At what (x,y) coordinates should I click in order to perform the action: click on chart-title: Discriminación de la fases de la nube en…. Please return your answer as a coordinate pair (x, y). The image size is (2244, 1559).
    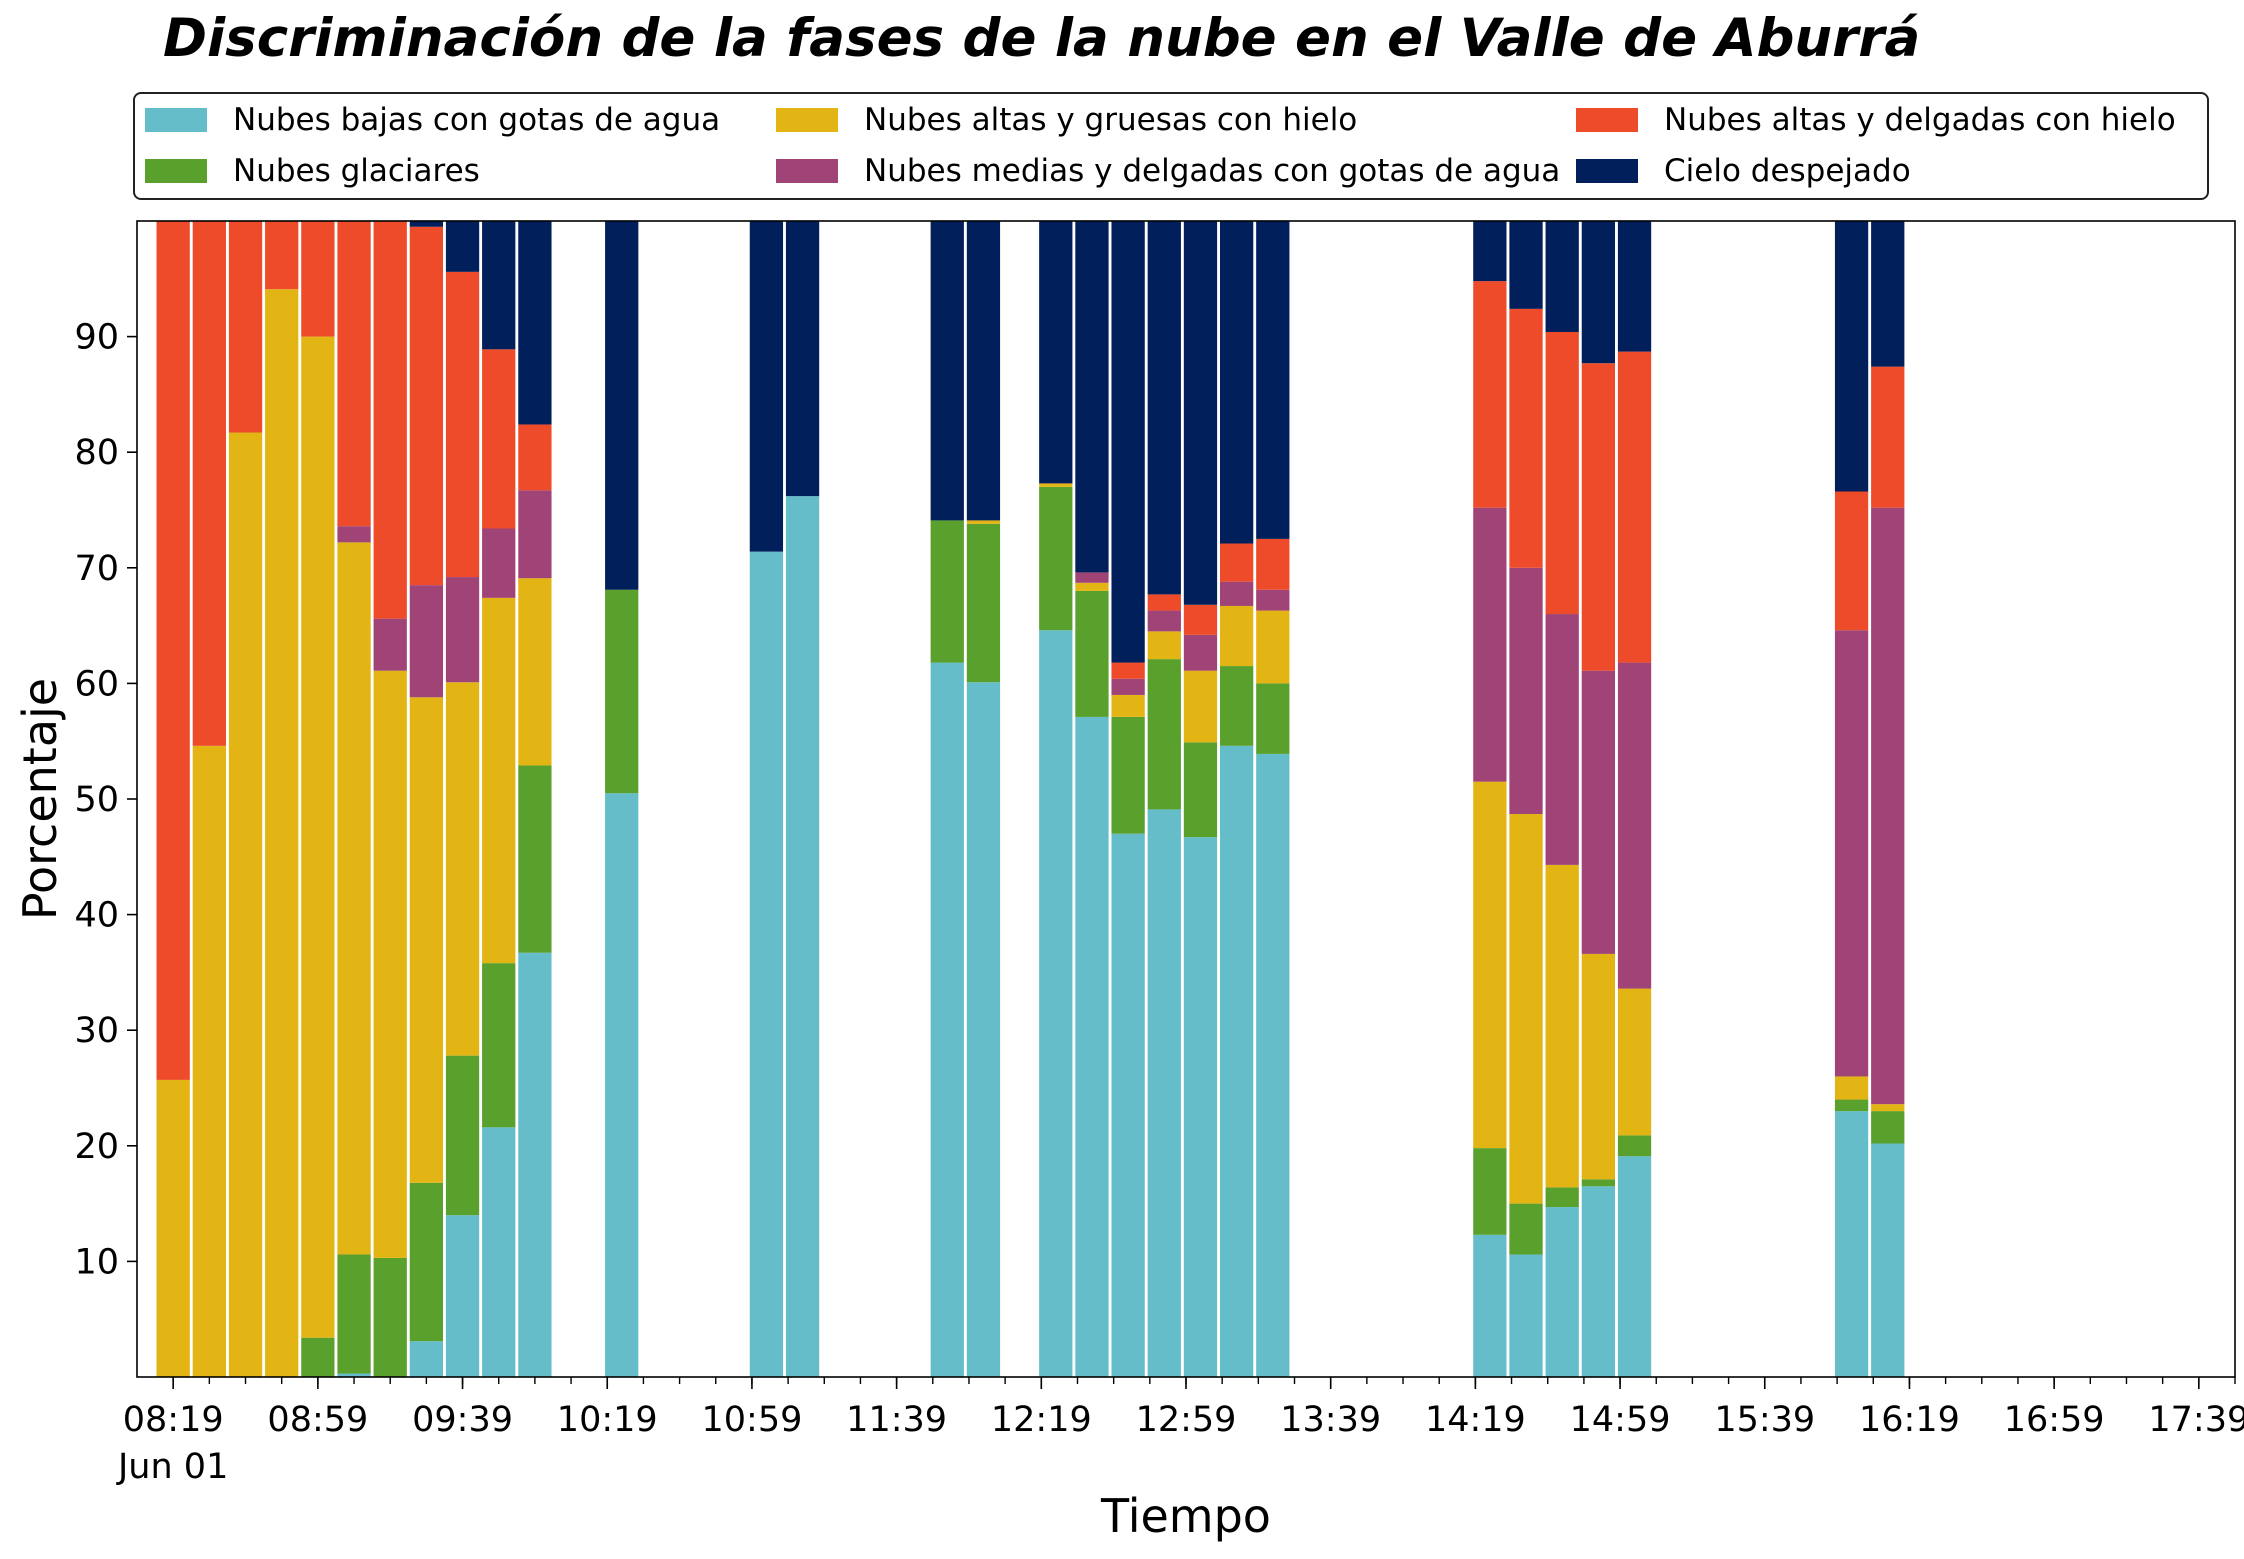
    Looking at the image, I should click on (1042, 38).